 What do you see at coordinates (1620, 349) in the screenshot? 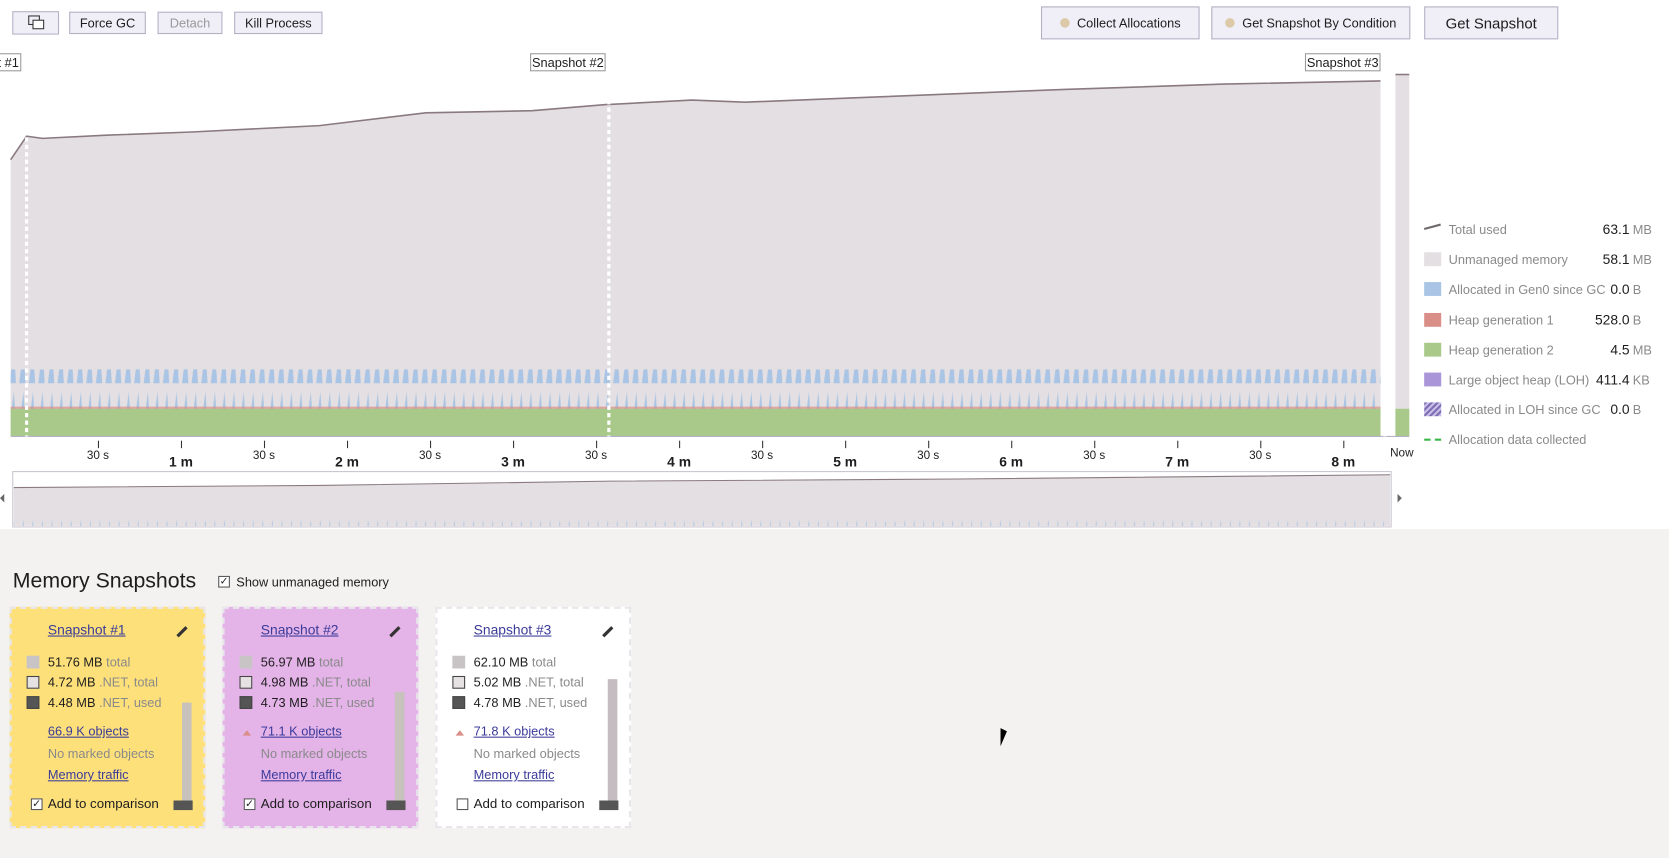
I see `legend-value: 4.5` at bounding box center [1620, 349].